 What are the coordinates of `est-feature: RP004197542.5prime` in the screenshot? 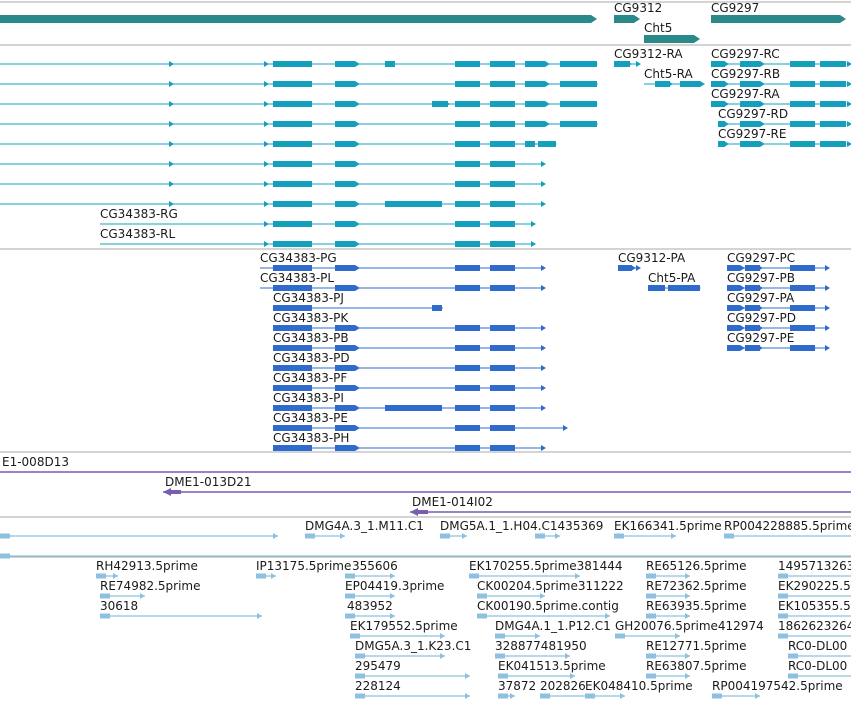 It's located at (777, 689).